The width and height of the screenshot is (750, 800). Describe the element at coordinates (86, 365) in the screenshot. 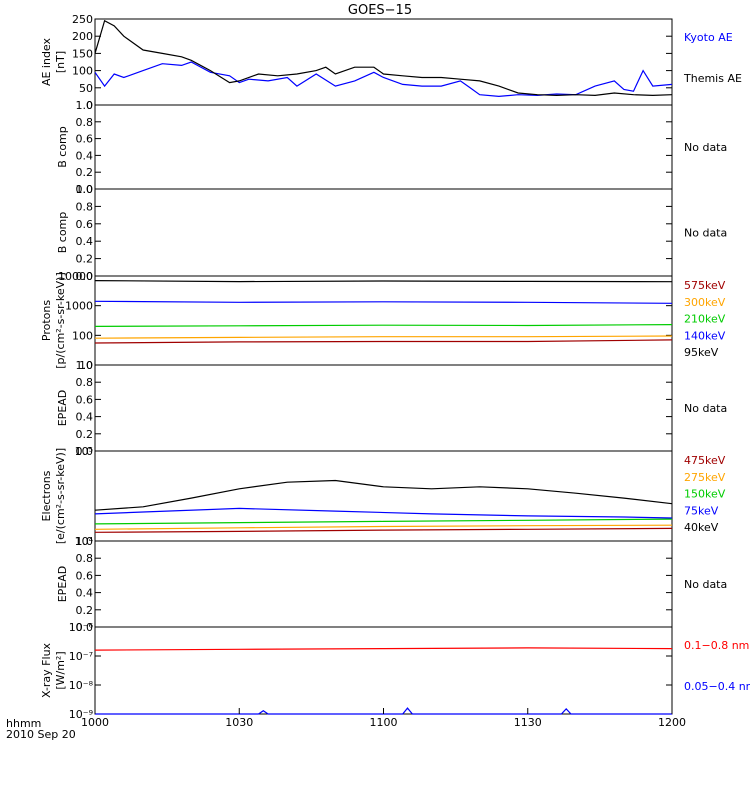

I see `y-tick-label: 10` at that location.